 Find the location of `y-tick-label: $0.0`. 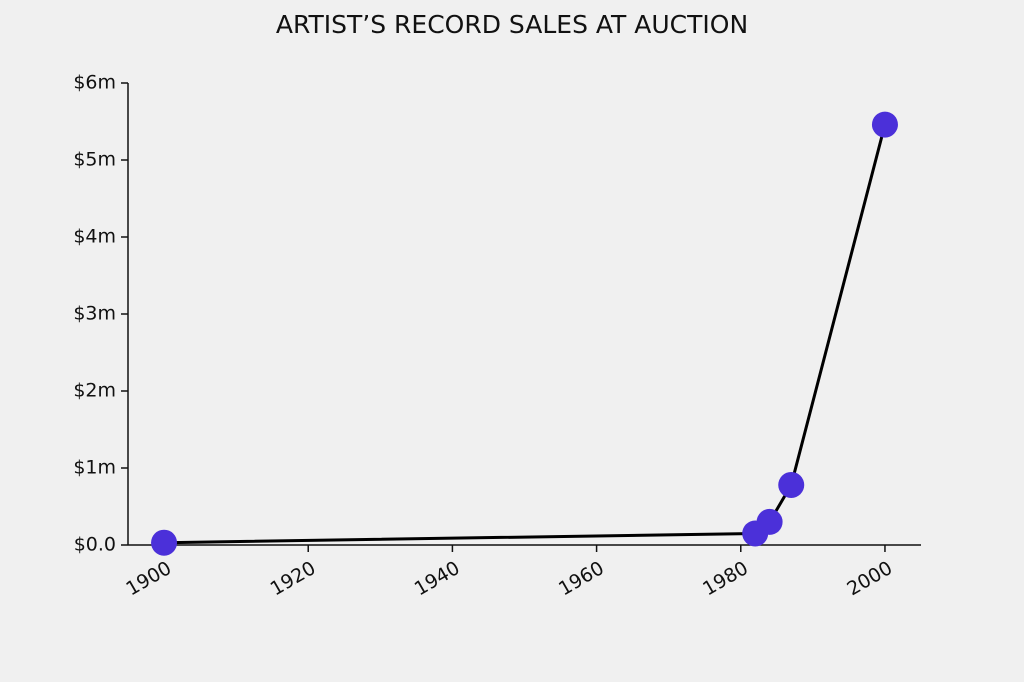

y-tick-label: $0.0 is located at coordinates (95, 545).